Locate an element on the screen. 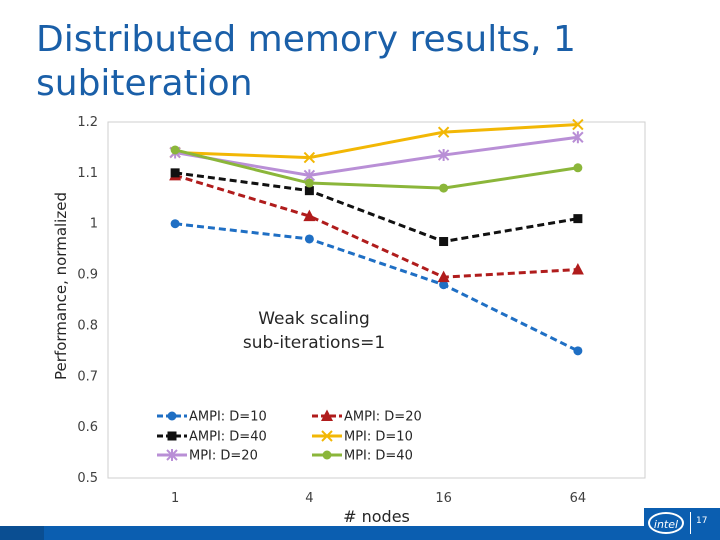 The height and width of the screenshot is (540, 720). legend-label: MPI: D=40 is located at coordinates (378, 456).